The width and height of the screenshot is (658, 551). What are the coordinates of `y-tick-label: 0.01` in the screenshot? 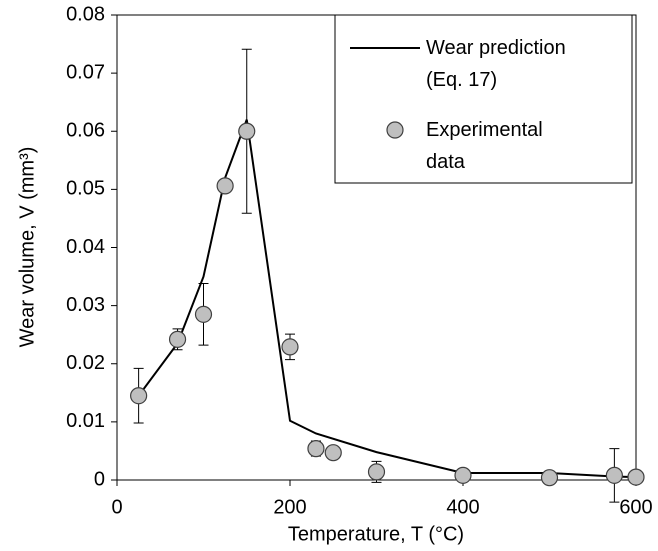 It's located at (85, 421).